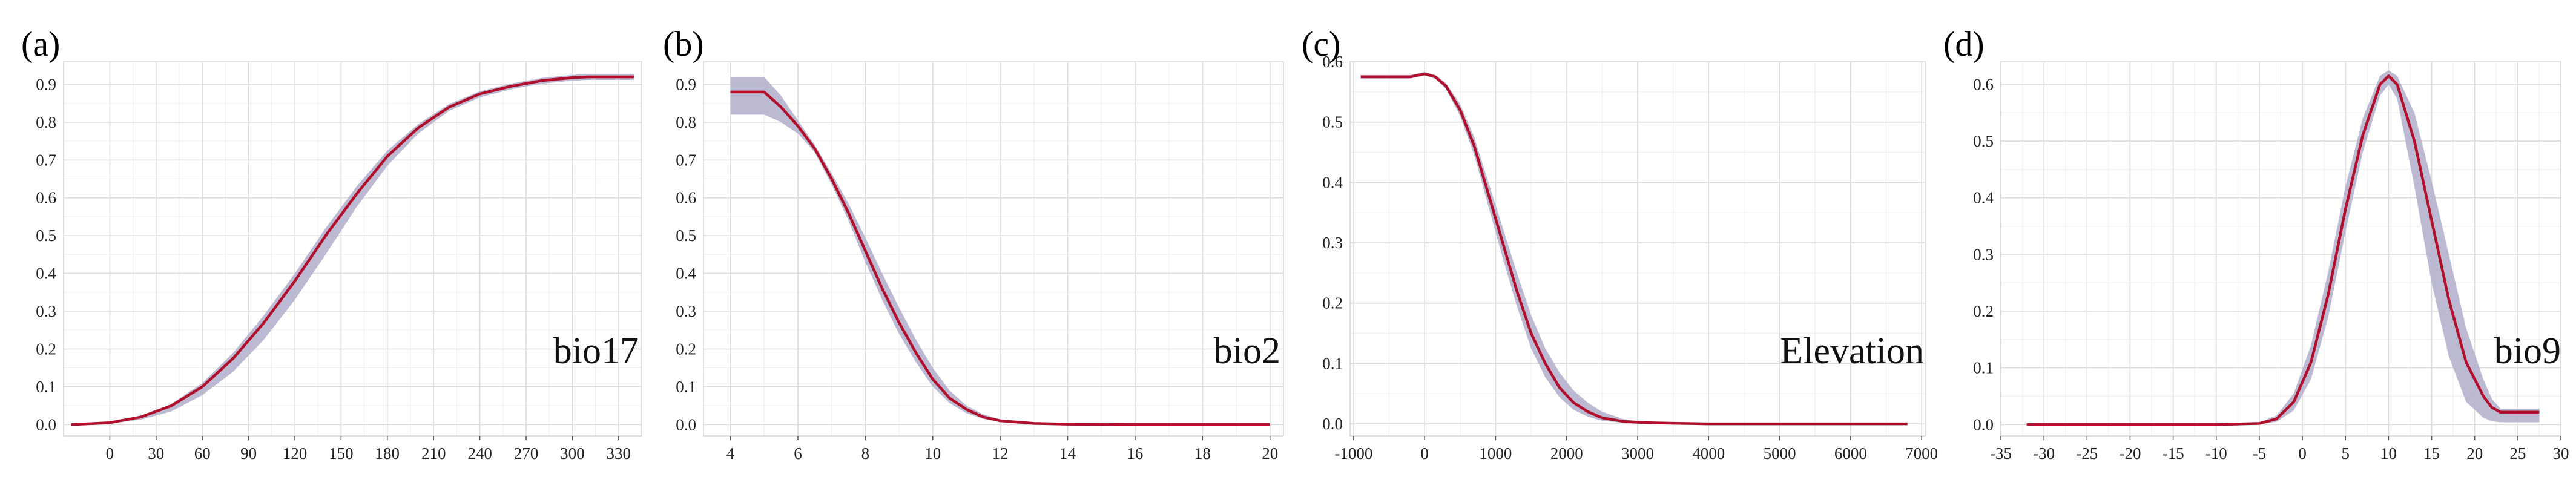 The image size is (2576, 491). I want to click on x-tick-label: -1000, so click(1353, 454).